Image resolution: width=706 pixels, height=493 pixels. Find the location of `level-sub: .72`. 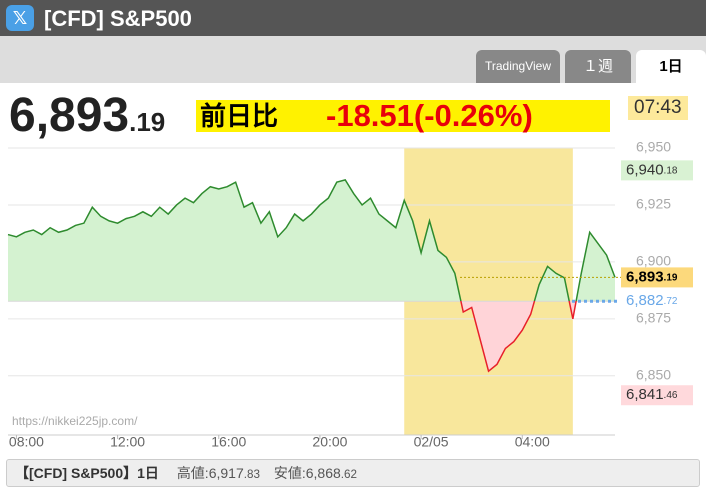

level-sub: .72 is located at coordinates (671, 301).